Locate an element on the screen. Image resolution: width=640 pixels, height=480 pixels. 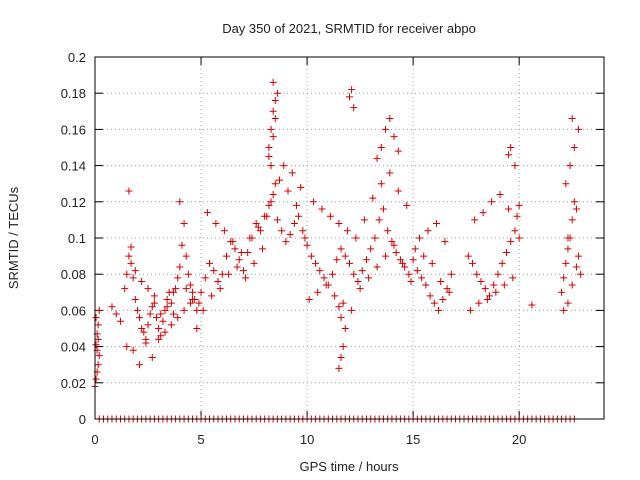
y-tick-label: 0 is located at coordinates (82, 419).